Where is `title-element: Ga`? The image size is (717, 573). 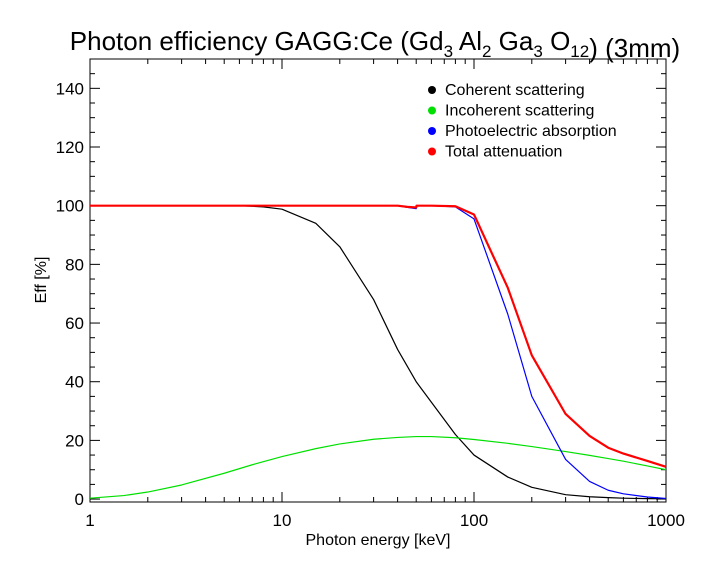
title-element: Ga is located at coordinates (512, 41).